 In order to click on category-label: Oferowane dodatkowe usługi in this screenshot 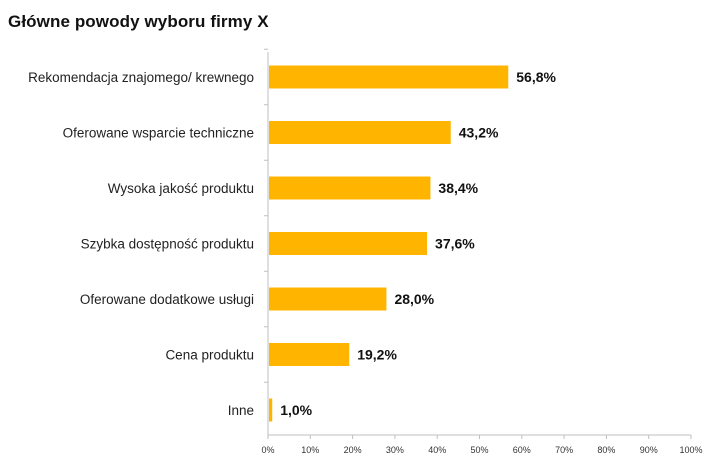, I will do `click(167, 299)`.